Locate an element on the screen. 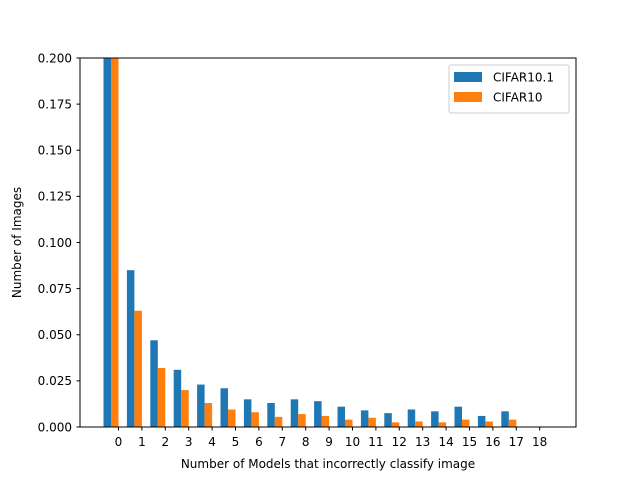 The height and width of the screenshot is (480, 640). y-tick-label: 0.100 is located at coordinates (55, 243).